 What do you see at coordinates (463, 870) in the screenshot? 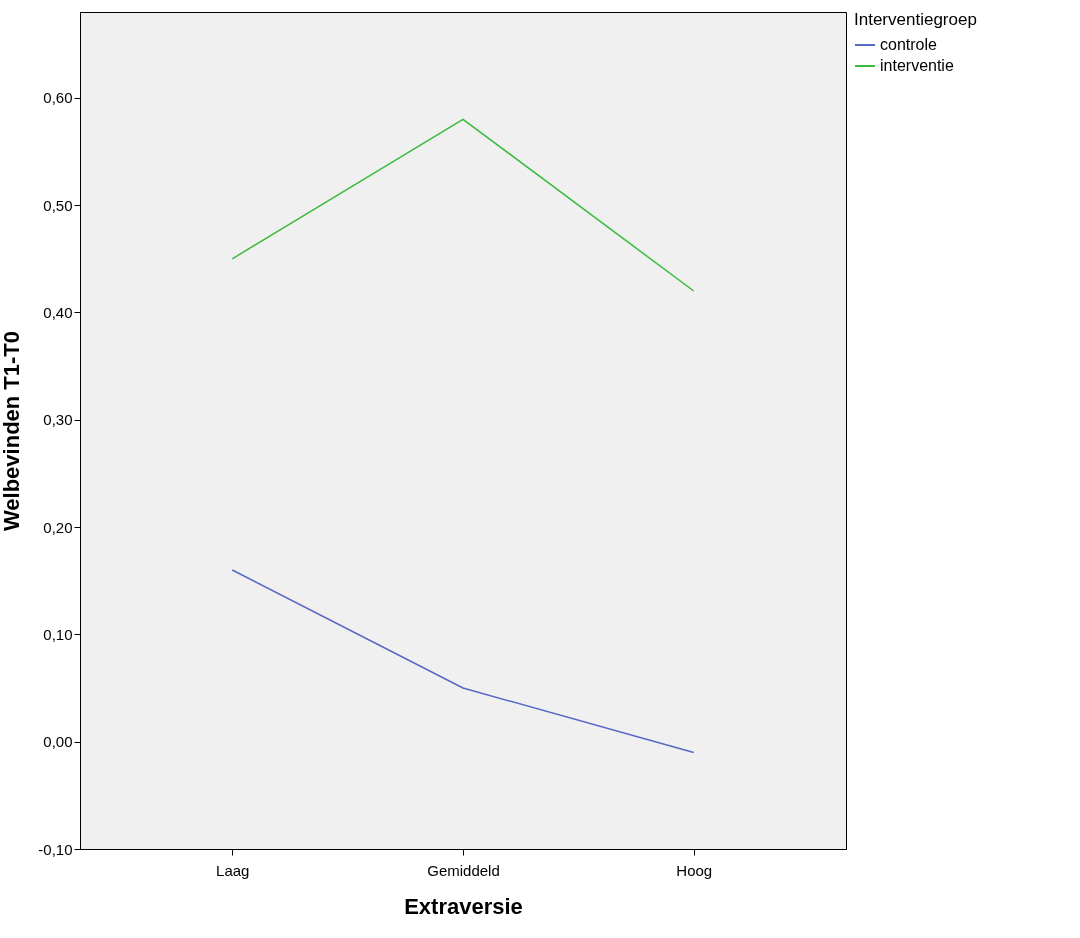
I see `x-tick-label: Gemiddeld` at bounding box center [463, 870].